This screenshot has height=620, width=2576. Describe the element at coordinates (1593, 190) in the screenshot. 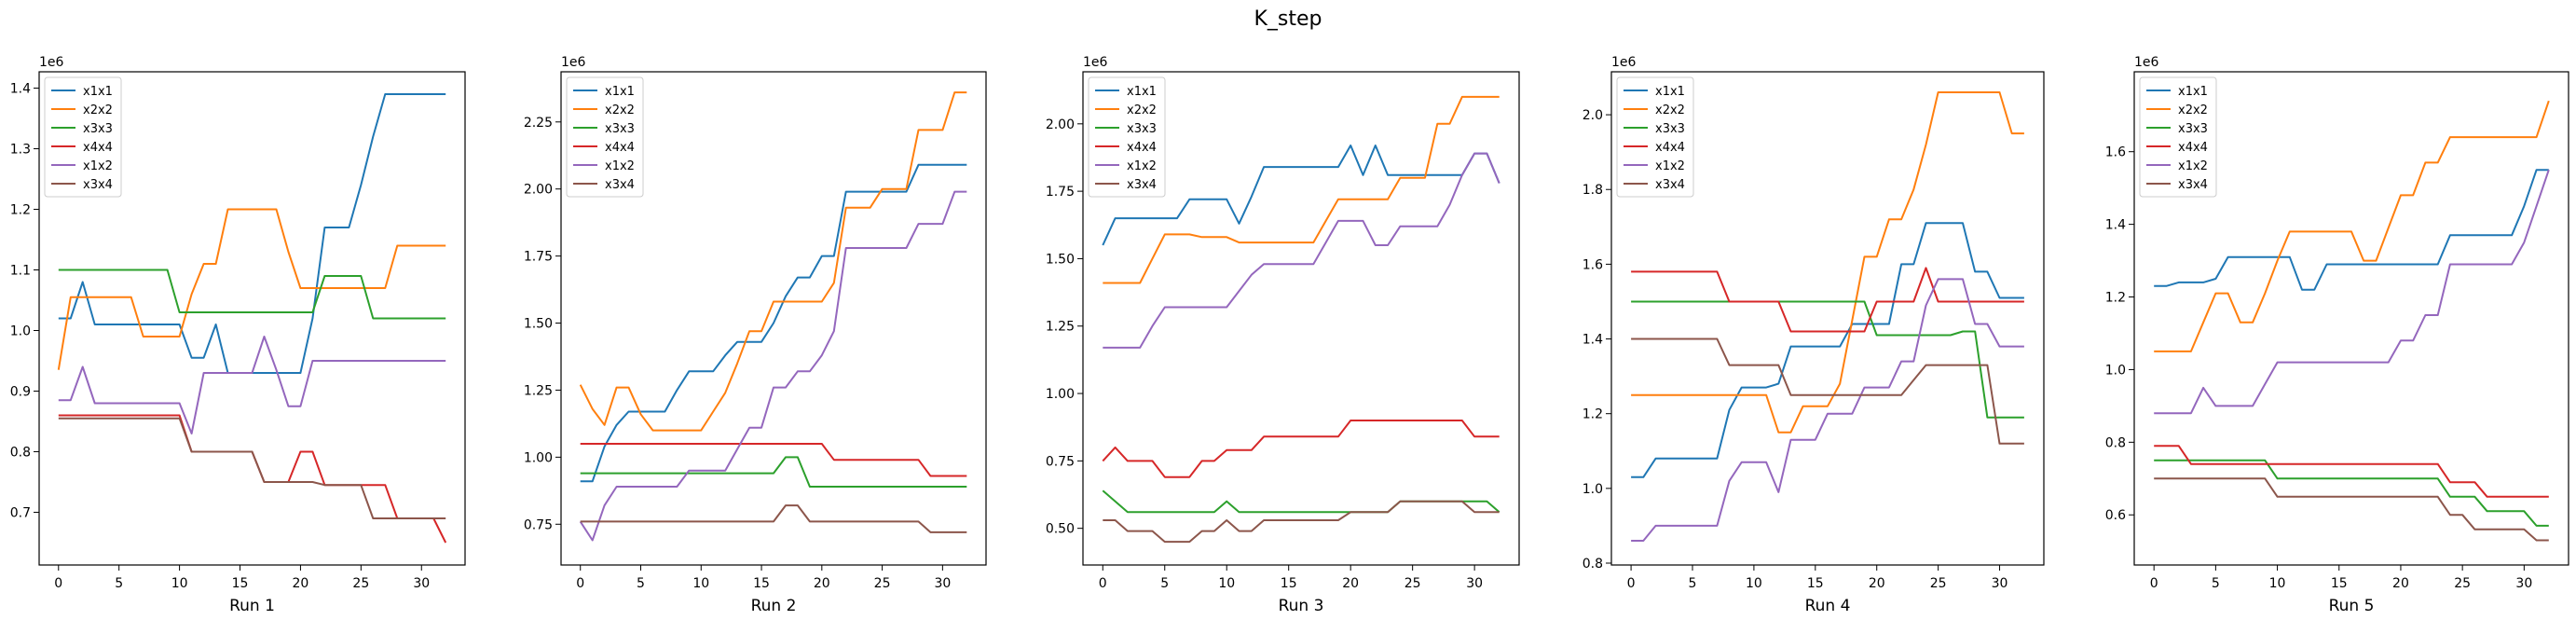

I see `y-tick-label: 1.8` at that location.